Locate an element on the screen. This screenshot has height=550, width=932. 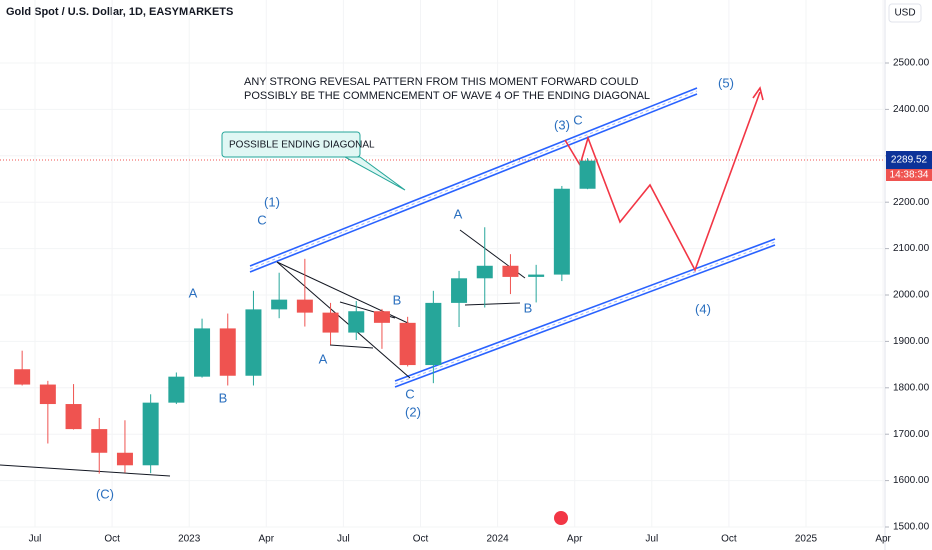
callout-box is located at coordinates (291, 144).